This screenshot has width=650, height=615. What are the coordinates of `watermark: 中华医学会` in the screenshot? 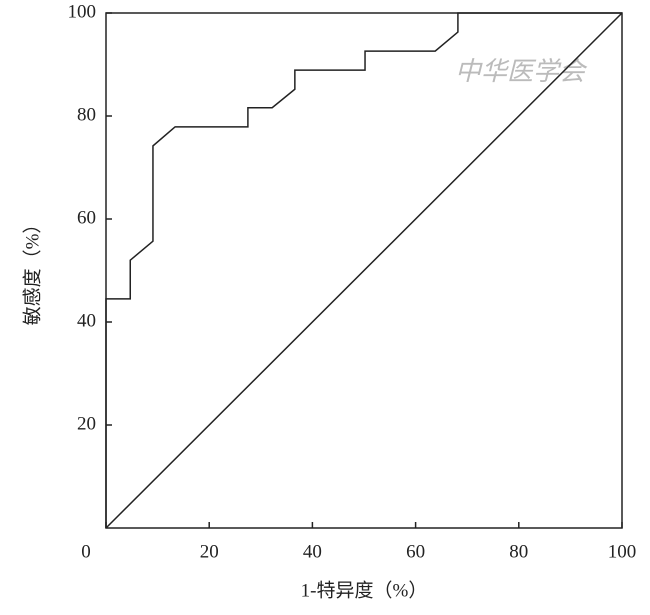 It's located at (521, 71).